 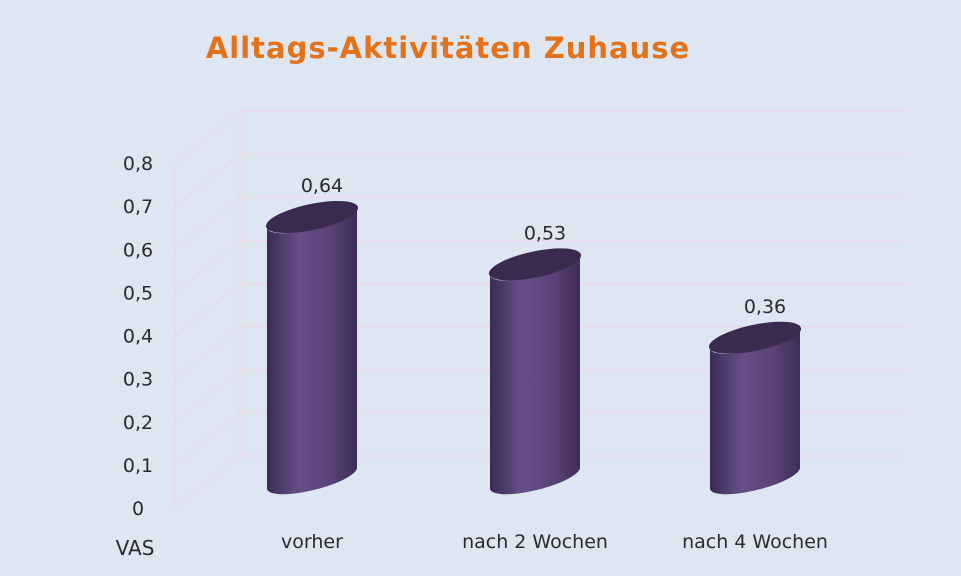 I want to click on y-tick-label: 0,8, so click(x=138, y=164).